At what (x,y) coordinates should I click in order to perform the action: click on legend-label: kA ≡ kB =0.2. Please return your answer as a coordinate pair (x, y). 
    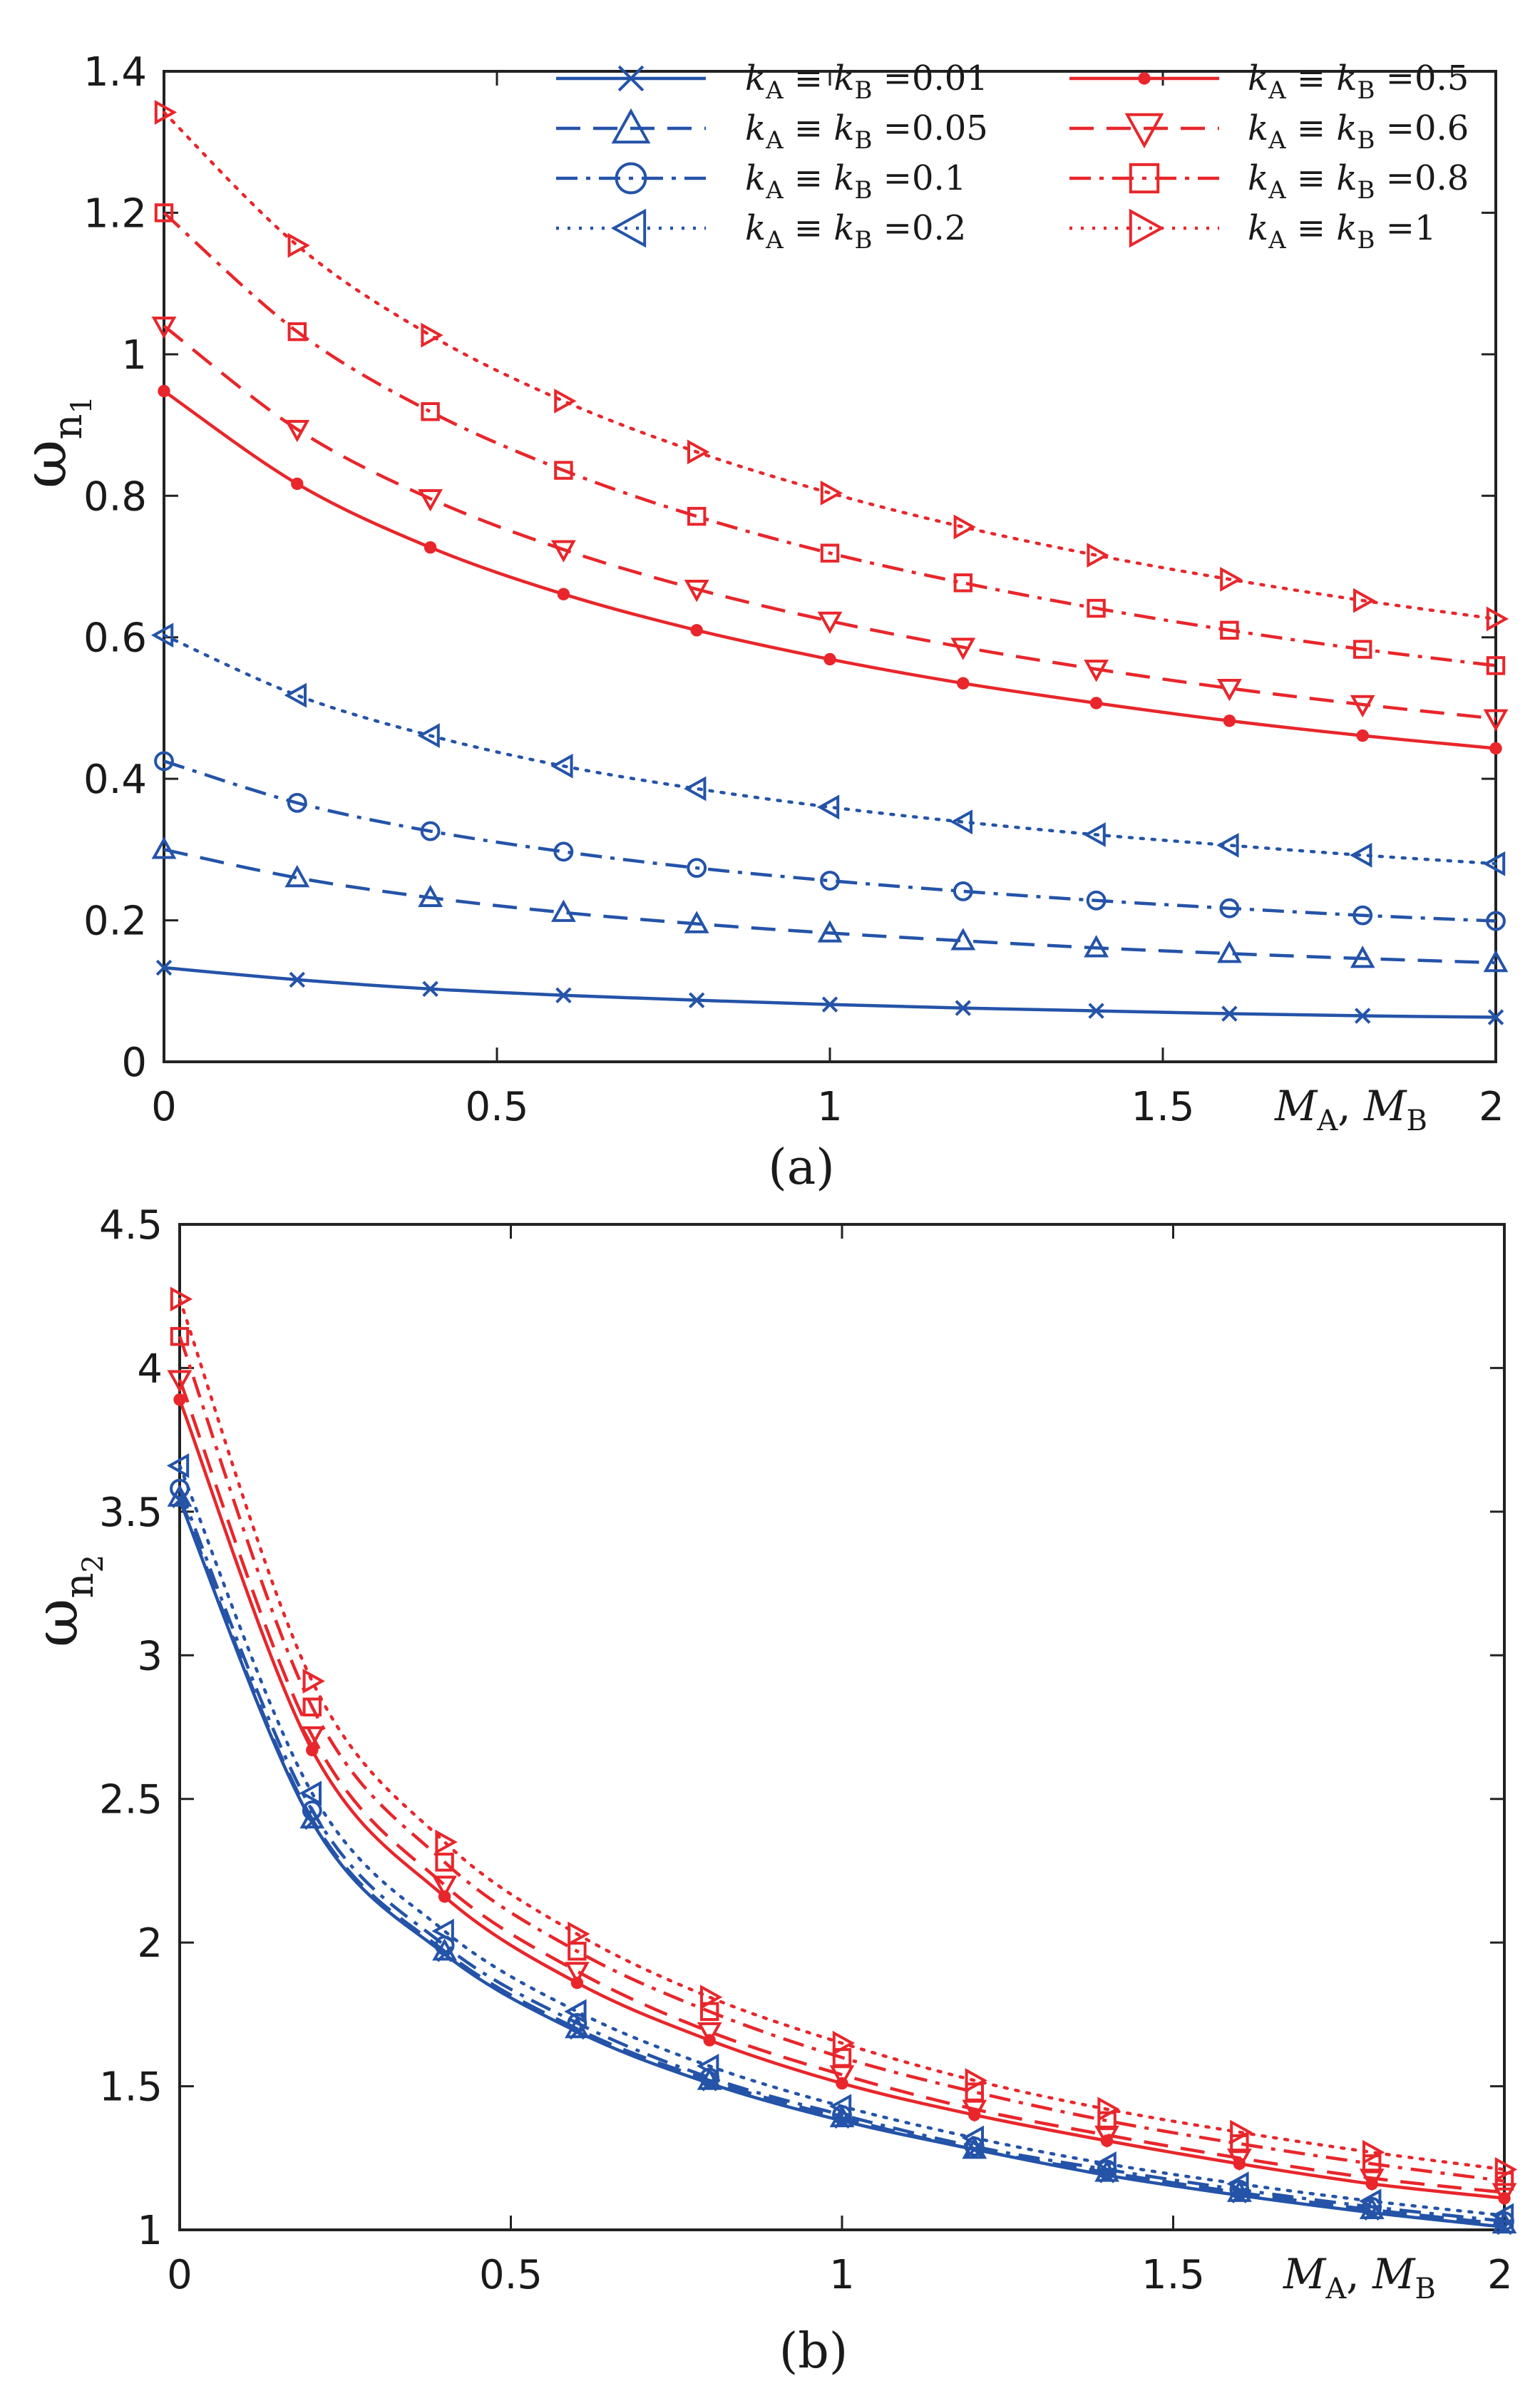
    Looking at the image, I should click on (855, 231).